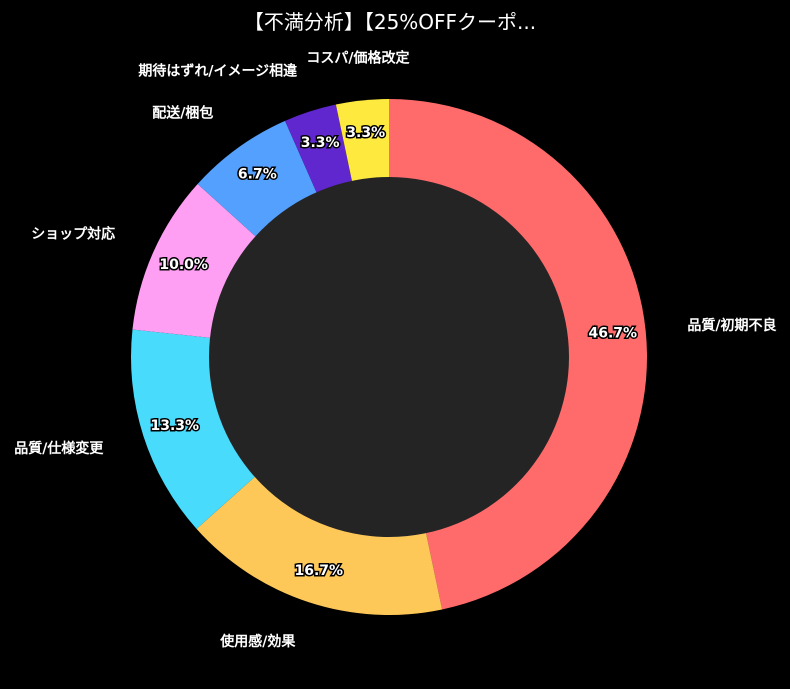 Image resolution: width=790 pixels, height=689 pixels. Describe the element at coordinates (613, 334) in the screenshot. I see `value-label-1: 46.7%` at that location.